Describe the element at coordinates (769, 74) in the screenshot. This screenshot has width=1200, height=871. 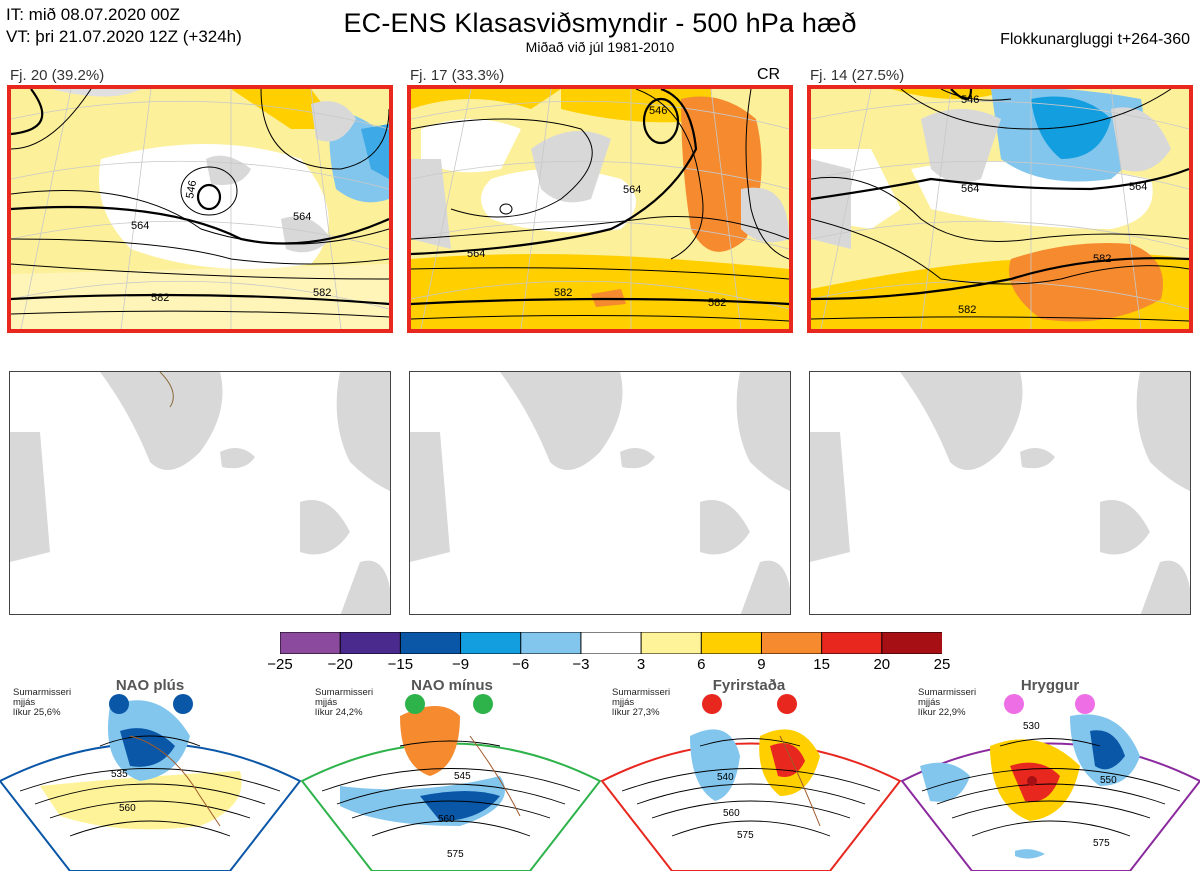
I see `control-run-tag: CR` at that location.